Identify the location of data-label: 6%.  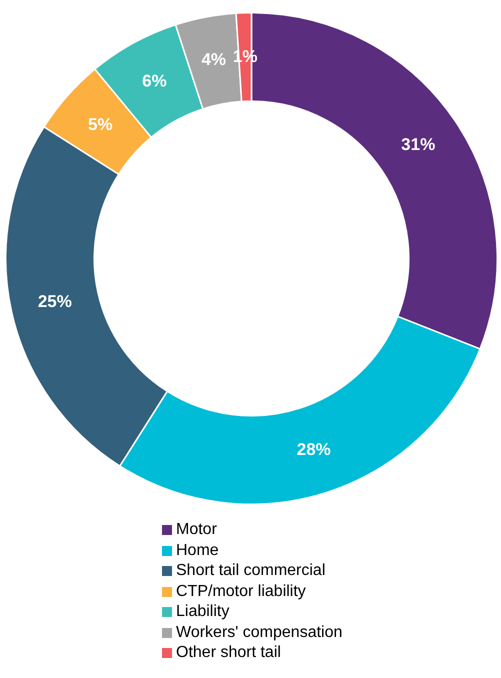
(154, 81).